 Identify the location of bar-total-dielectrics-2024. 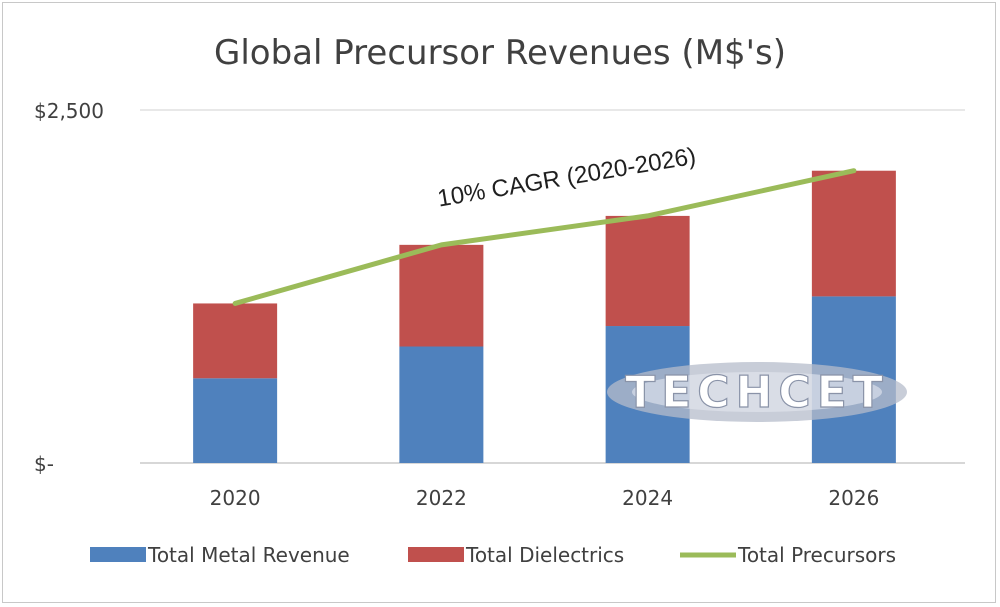
(647, 271).